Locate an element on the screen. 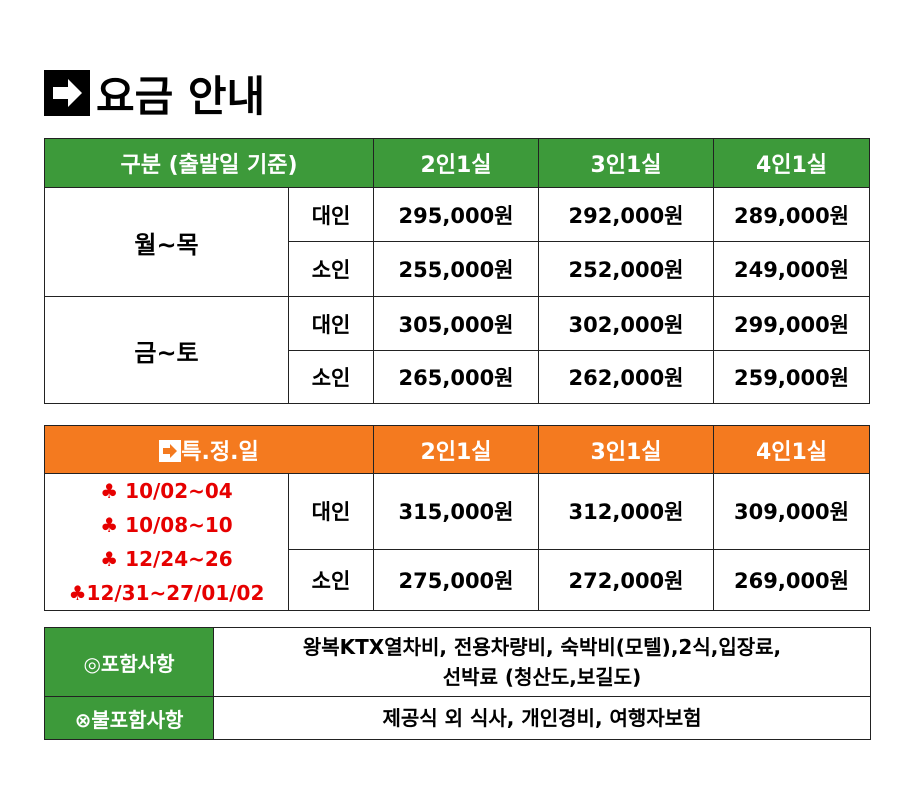 Image resolution: width=910 pixels, height=793 pixels. note-line: 제공식 외 식사, 개인경비, 여행자보험 is located at coordinates (542, 718).